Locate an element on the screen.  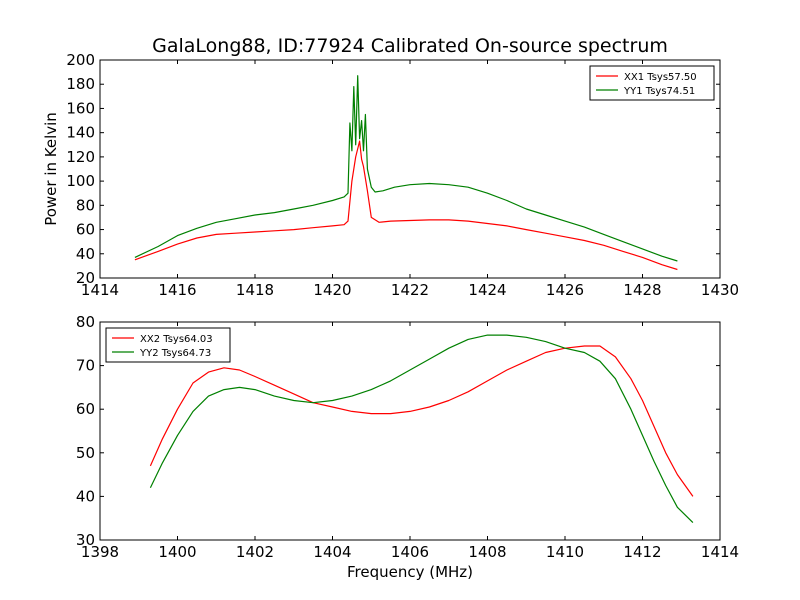
x-tick-label: 1430 is located at coordinates (720, 290).